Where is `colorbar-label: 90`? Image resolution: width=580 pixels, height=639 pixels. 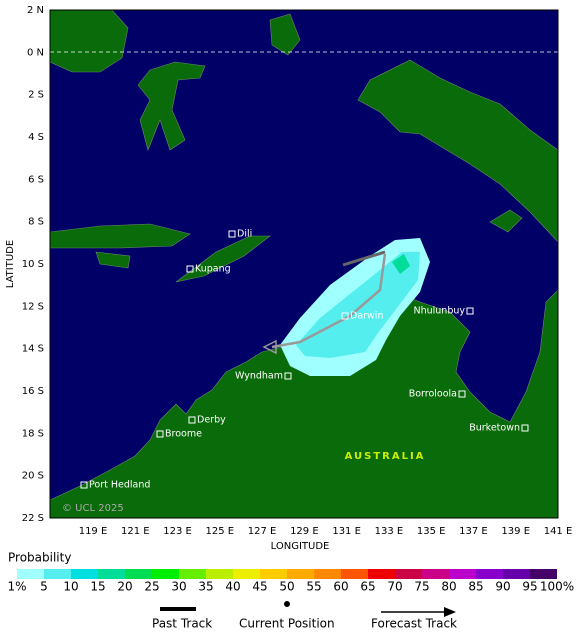
colorbar-label: 90 is located at coordinates (502, 587).